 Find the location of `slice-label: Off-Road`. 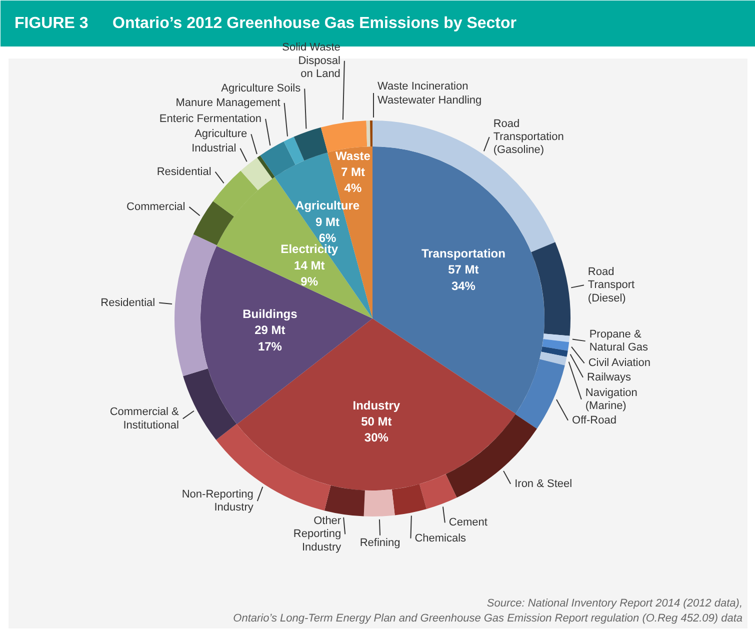

slice-label: Off-Road is located at coordinates (594, 420).